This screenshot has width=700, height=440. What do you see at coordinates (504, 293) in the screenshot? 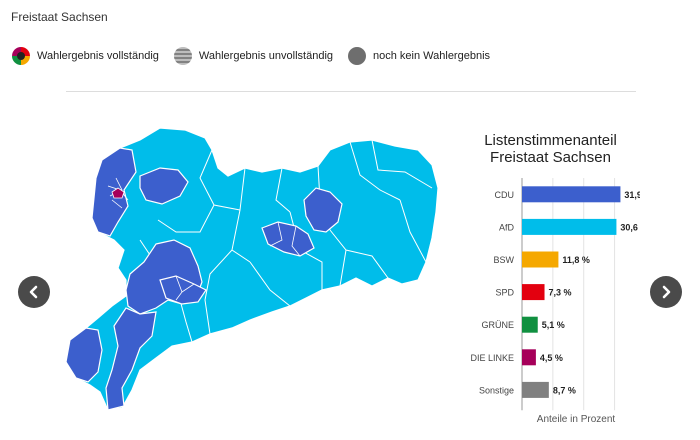
I see `chart-category-label: SPD` at bounding box center [504, 293].